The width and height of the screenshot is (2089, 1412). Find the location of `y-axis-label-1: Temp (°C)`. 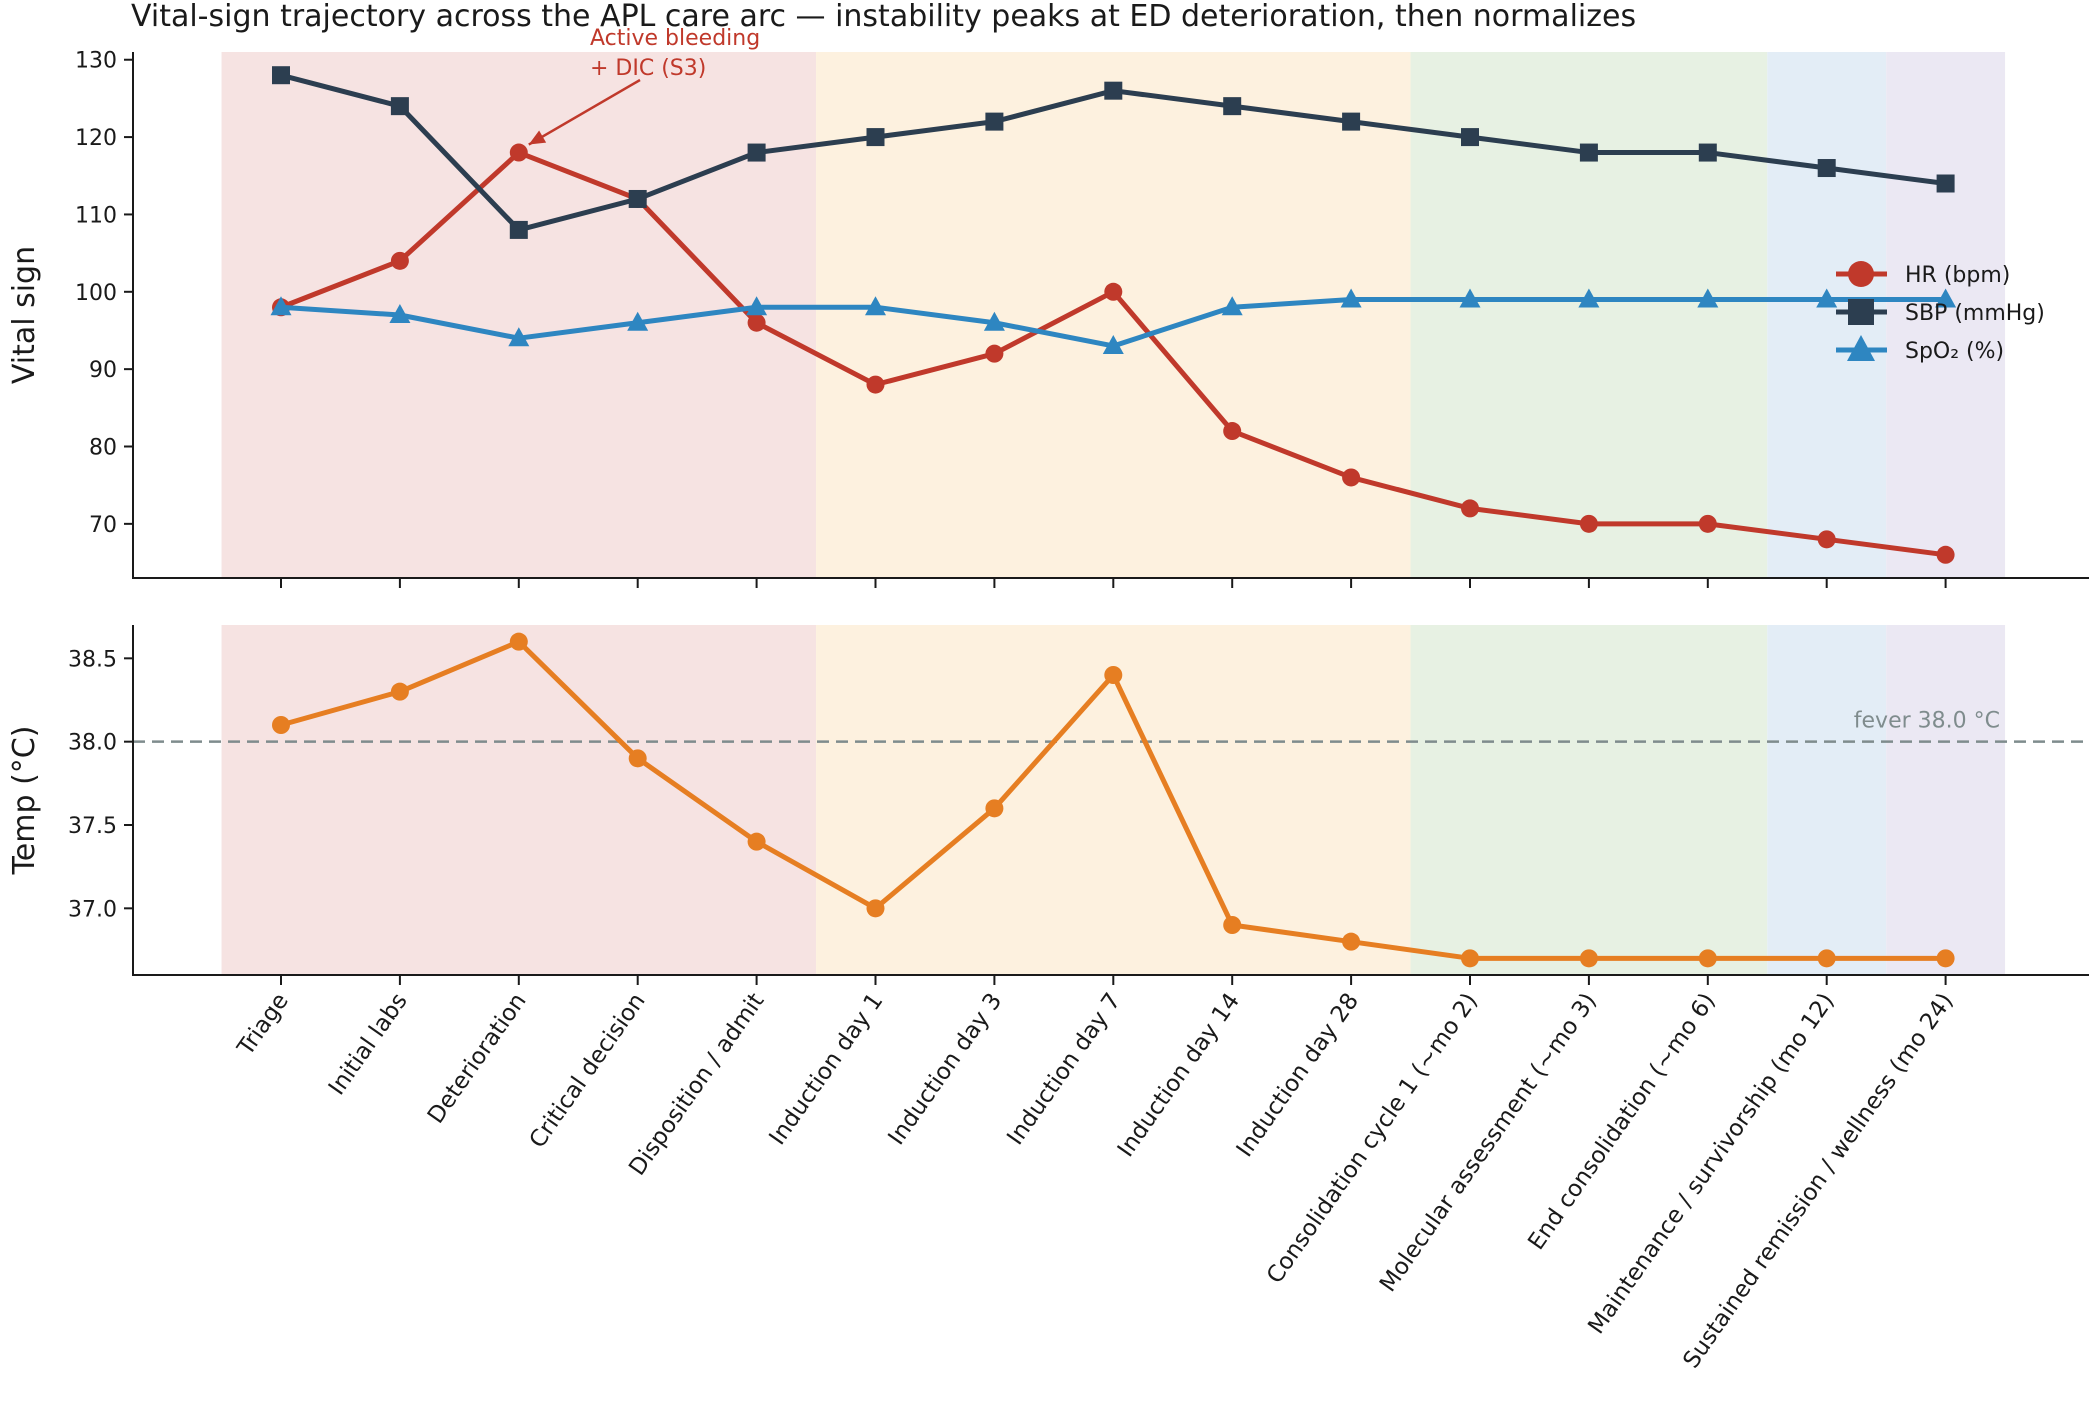

y-axis-label-1: Temp (°C) is located at coordinates (24, 801).